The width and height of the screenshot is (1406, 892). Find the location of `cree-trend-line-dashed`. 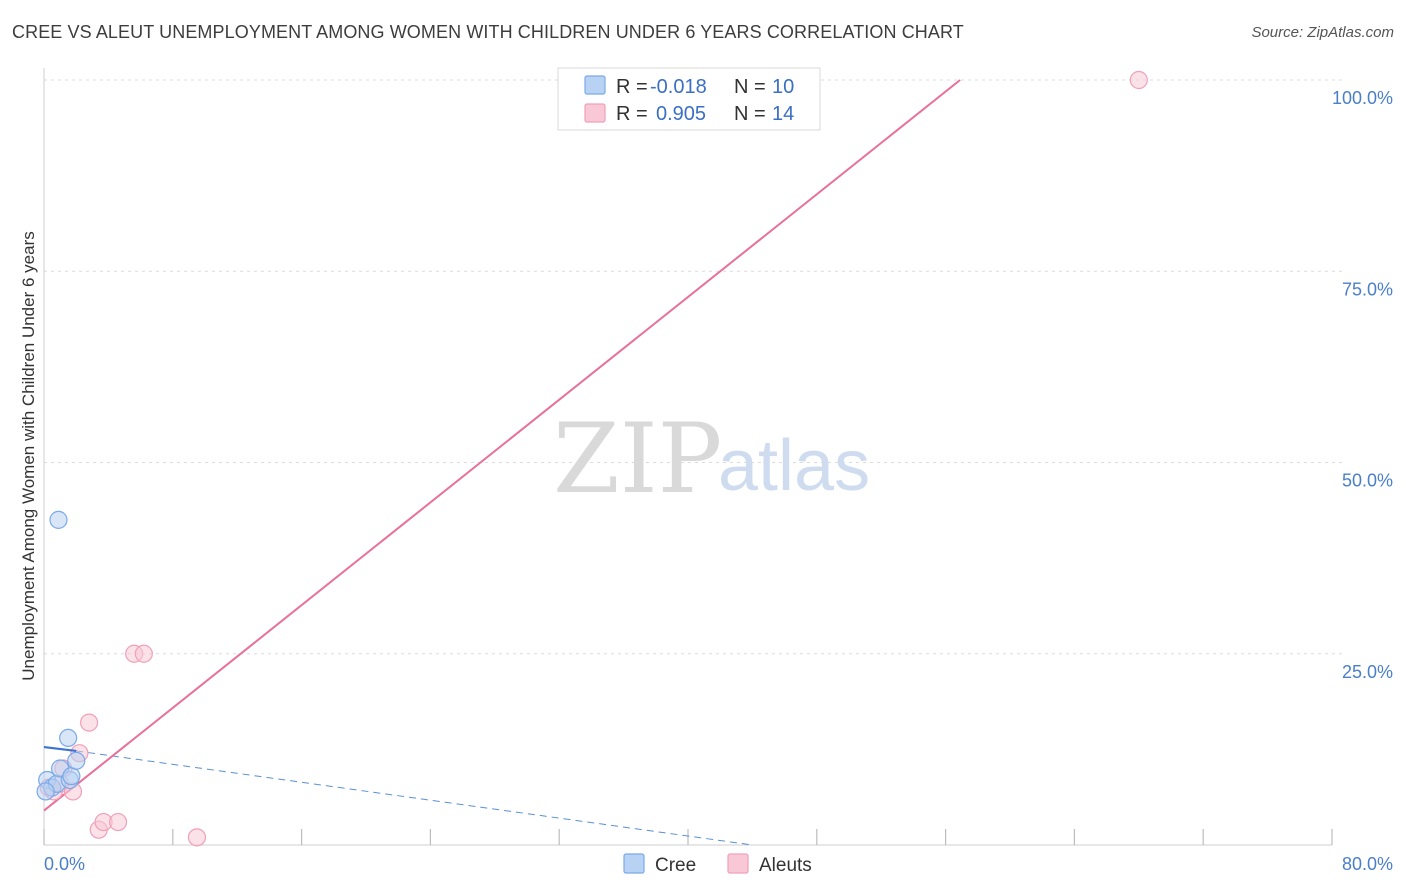

cree-trend-line-dashed is located at coordinates (414, 798).